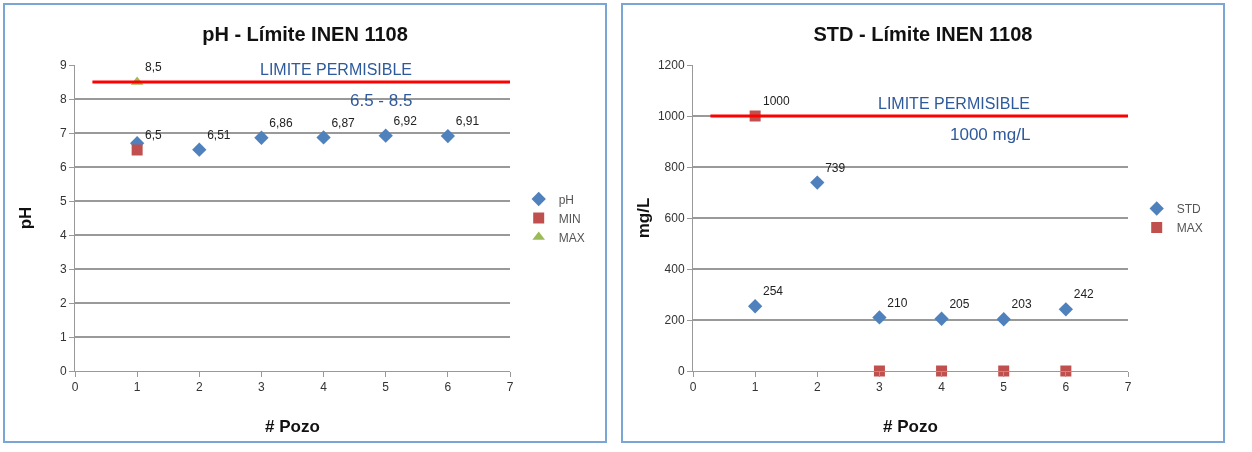  Describe the element at coordinates (566, 199) in the screenshot. I see `legend-label: pH` at that location.